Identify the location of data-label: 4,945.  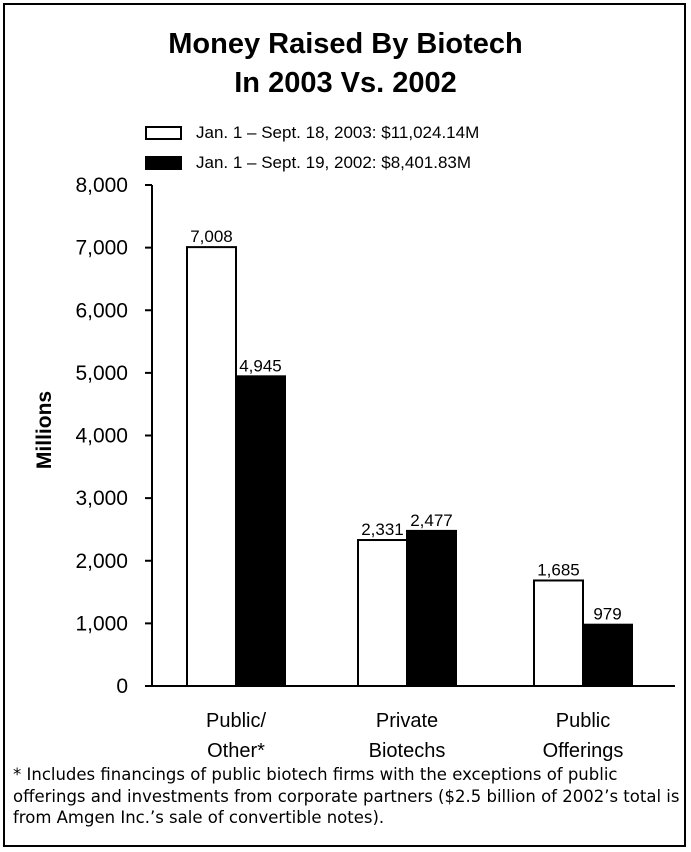
(260, 365).